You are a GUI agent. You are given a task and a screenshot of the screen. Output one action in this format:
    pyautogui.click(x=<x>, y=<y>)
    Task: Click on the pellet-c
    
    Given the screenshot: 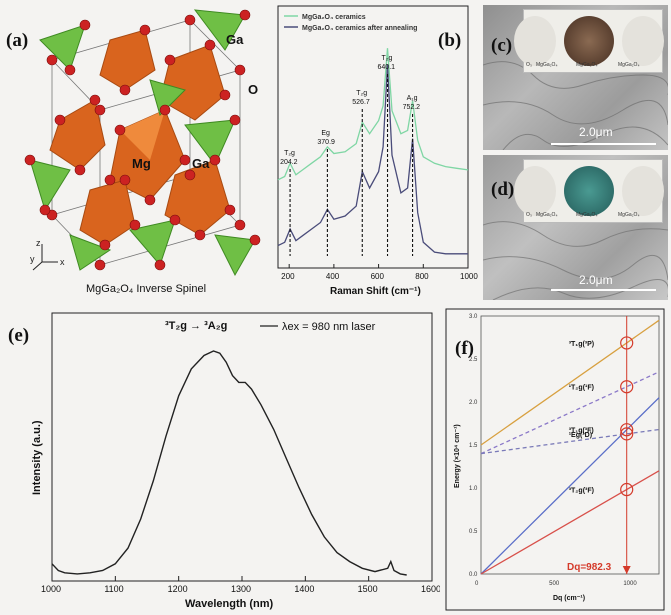 What is the action you would take?
    pyautogui.click(x=589, y=41)
    